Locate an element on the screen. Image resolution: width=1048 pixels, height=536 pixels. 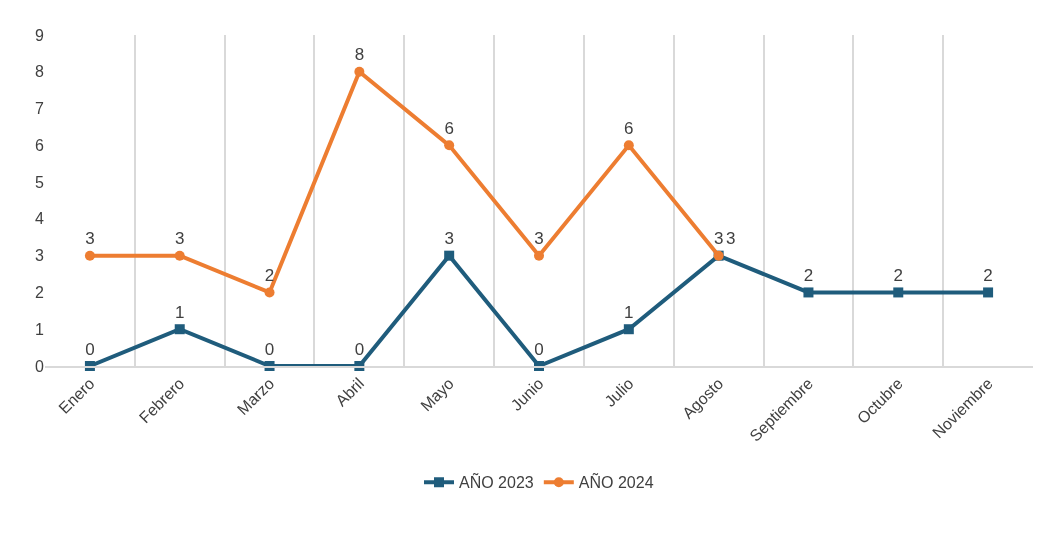
y-tick-label: 9 is located at coordinates (40, 35).